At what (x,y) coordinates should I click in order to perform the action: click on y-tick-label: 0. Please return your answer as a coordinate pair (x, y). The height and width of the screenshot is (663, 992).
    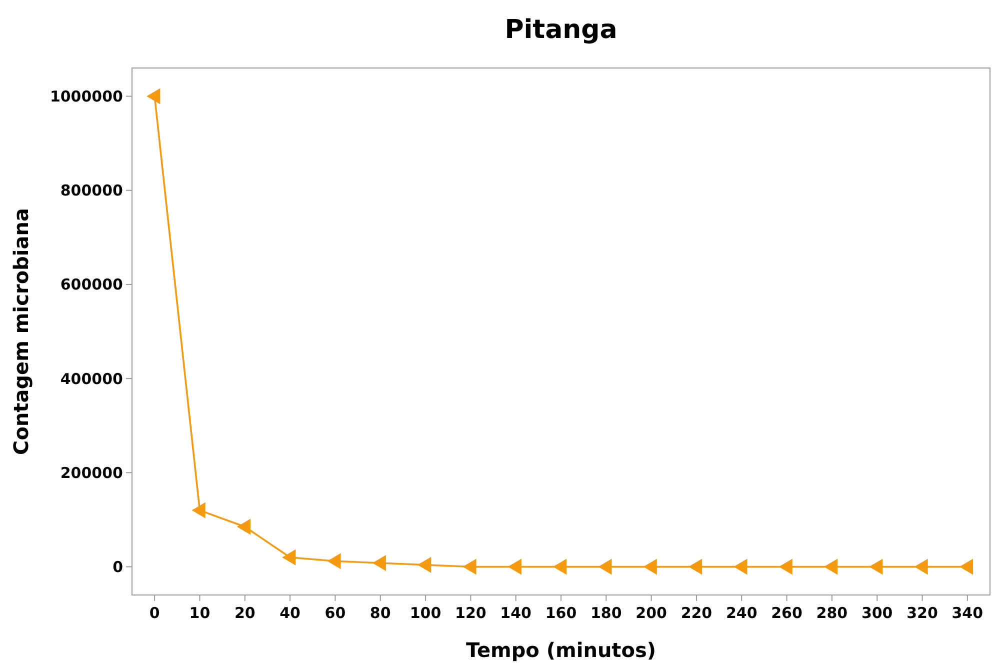
    Looking at the image, I should click on (117, 567).